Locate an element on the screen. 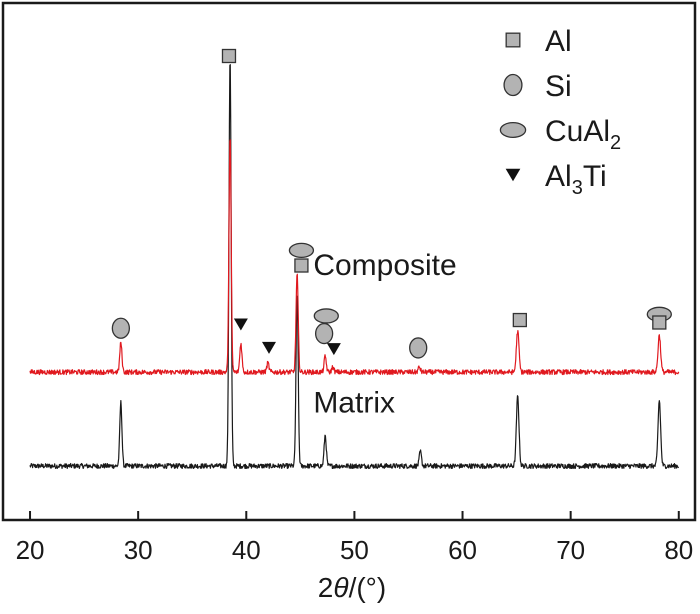 The height and width of the screenshot is (614, 700). legend-label: Al is located at coordinates (558, 41).